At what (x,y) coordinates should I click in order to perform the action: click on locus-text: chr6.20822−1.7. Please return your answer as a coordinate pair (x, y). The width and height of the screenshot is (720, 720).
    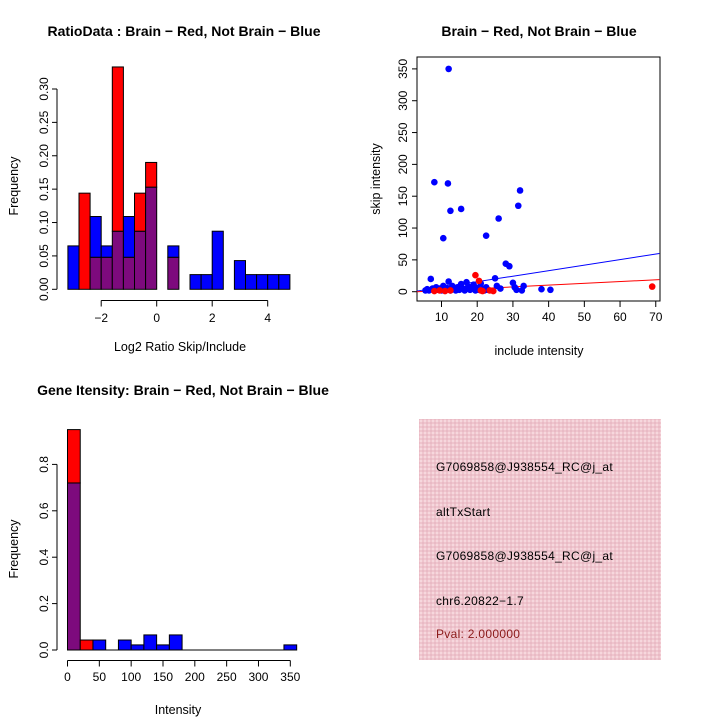
    Looking at the image, I should click on (480, 601).